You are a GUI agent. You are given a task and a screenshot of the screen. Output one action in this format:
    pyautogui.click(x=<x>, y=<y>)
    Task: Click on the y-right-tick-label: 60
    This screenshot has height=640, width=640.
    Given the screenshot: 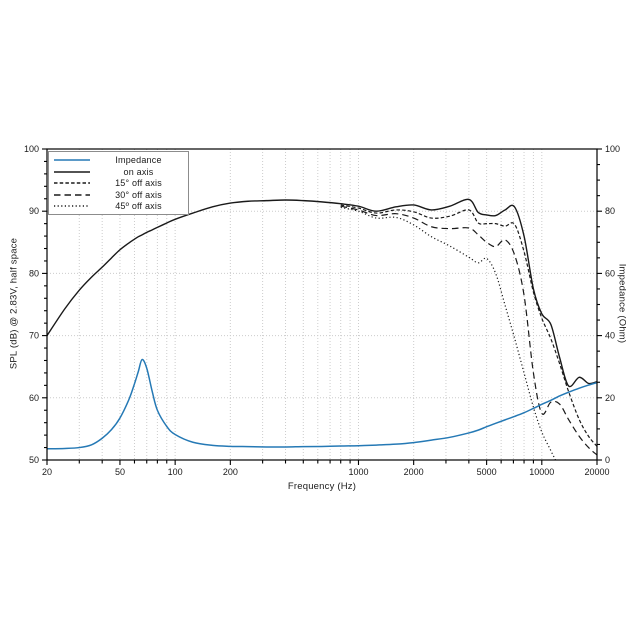 What is the action you would take?
    pyautogui.click(x=610, y=273)
    